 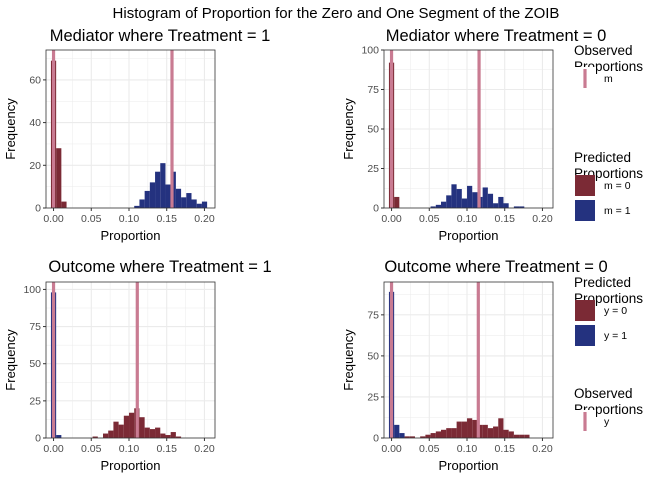 I want to click on legend-label: y, so click(x=607, y=422).